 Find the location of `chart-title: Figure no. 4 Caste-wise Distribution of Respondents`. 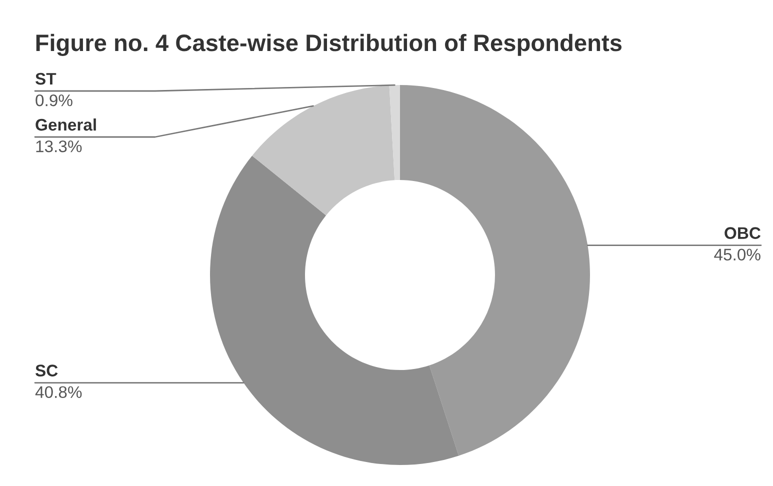

chart-title: Figure no. 4 Caste-wise Distribution of Respondents is located at coordinates (329, 45).